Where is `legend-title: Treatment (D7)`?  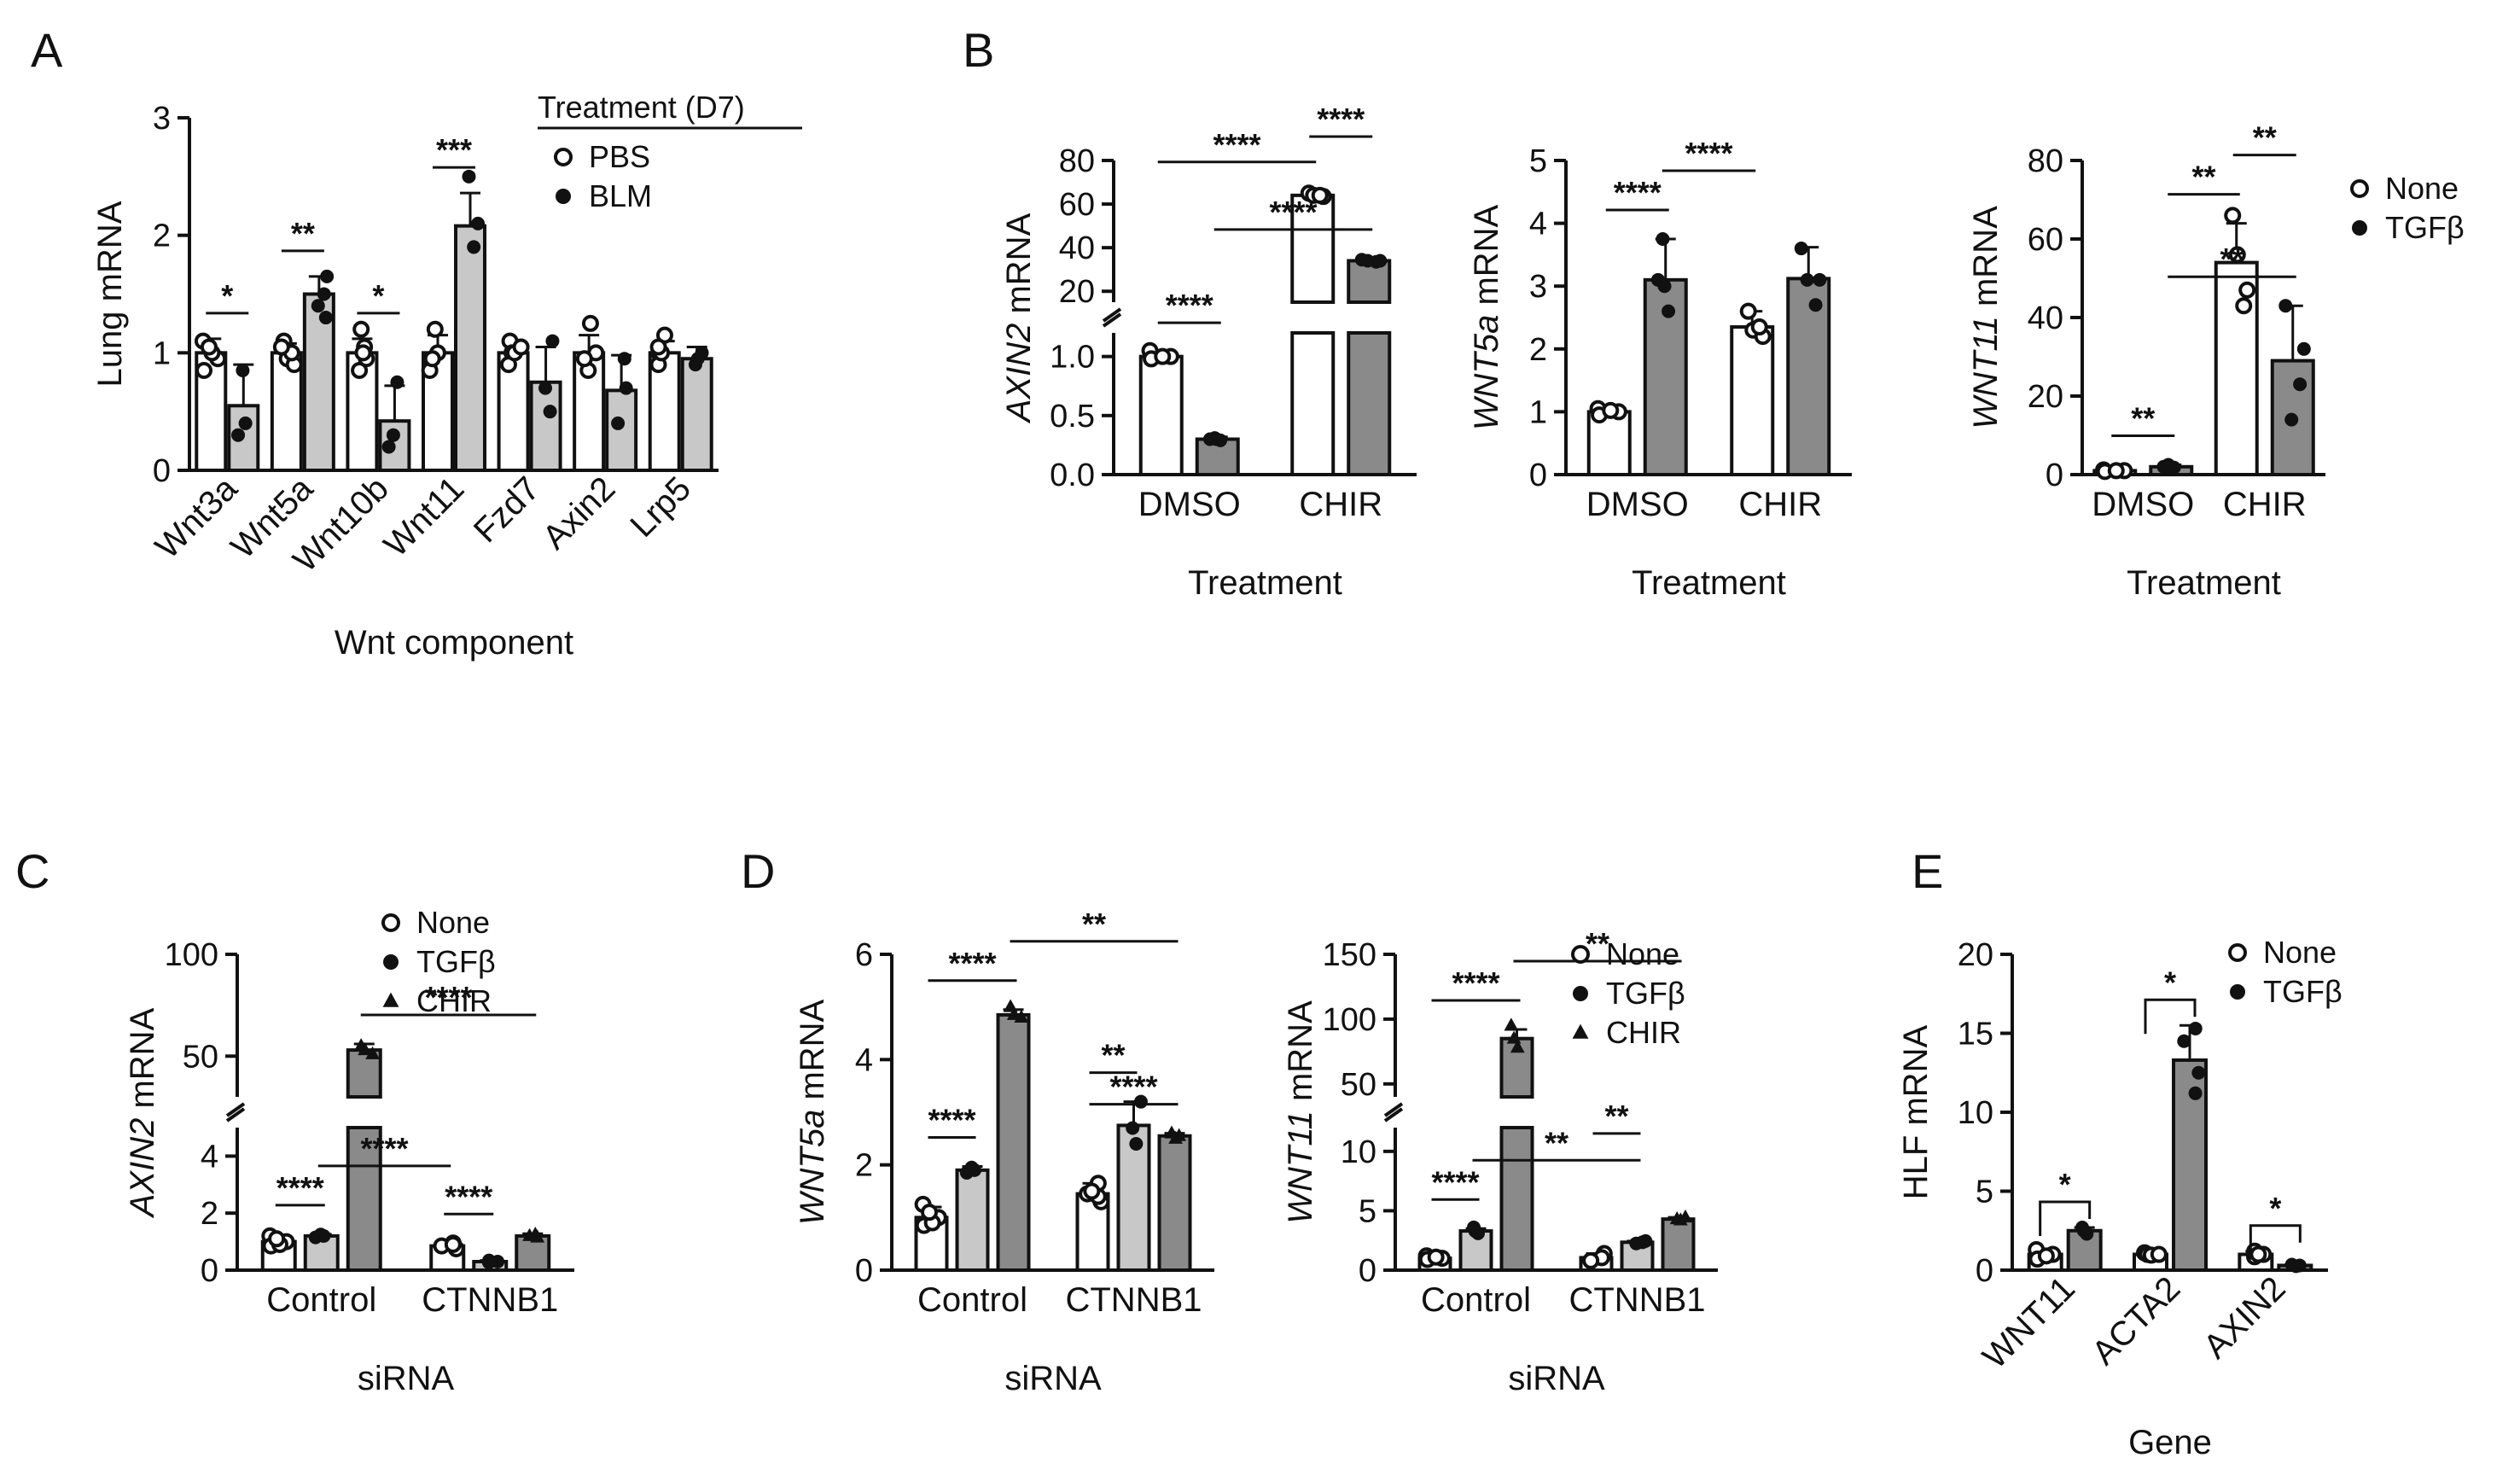 legend-title: Treatment (D7) is located at coordinates (641, 107).